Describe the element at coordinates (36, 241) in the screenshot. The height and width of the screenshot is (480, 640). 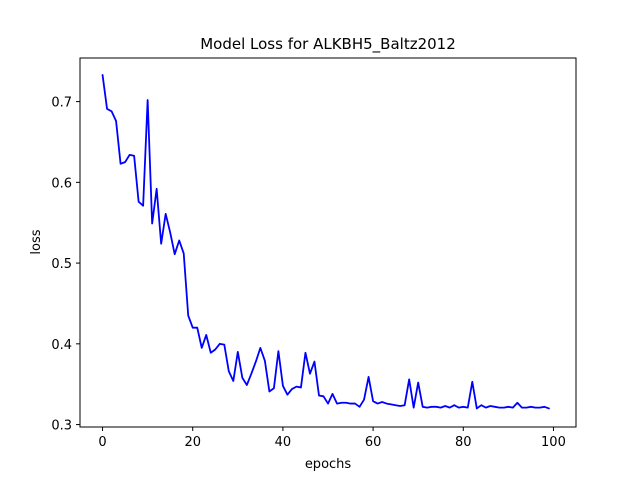
I see `y-axis-label: loss` at that location.